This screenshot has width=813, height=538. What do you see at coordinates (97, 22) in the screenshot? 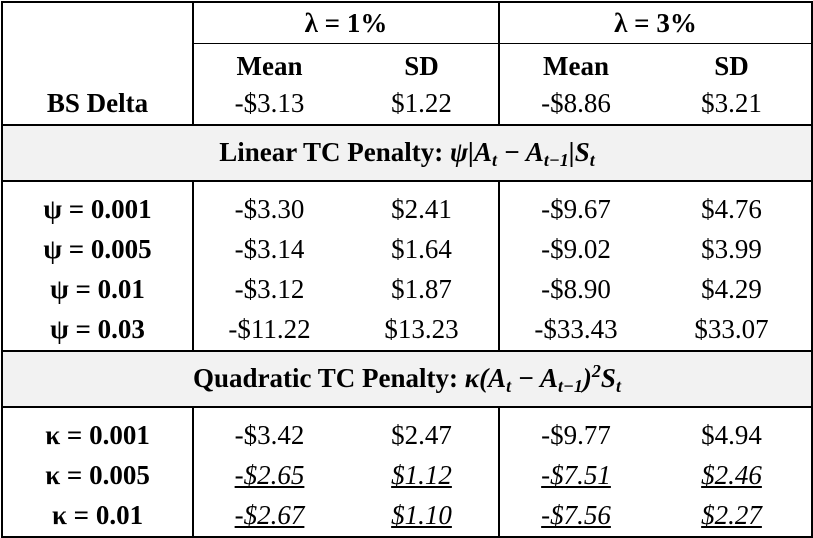
I see `corner-cell` at bounding box center [97, 22].